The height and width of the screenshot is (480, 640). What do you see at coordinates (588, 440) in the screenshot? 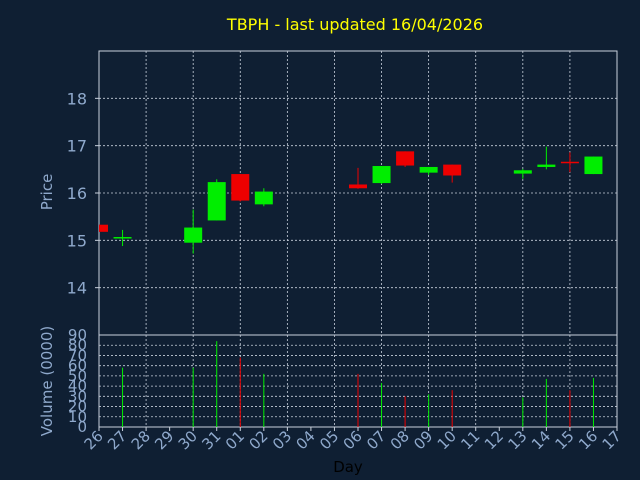
I see `x-tick-label: 16` at bounding box center [588, 440].